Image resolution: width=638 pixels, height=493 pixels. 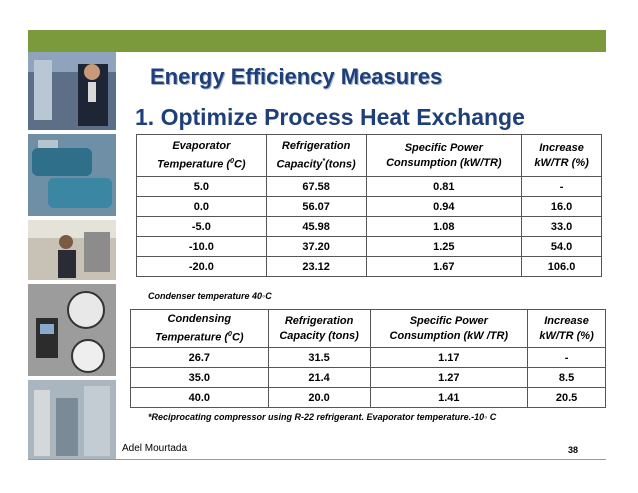 What do you see at coordinates (444, 226) in the screenshot?
I see `table-cell: 1.08` at bounding box center [444, 226].